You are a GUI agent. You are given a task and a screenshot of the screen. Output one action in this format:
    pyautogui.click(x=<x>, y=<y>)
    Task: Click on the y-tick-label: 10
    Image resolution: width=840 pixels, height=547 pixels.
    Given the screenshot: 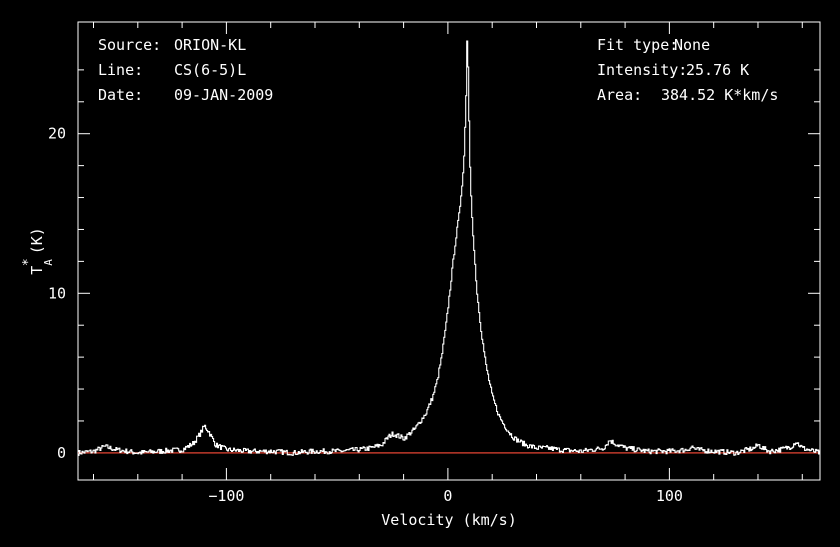 What is the action you would take?
    pyautogui.click(x=57, y=293)
    